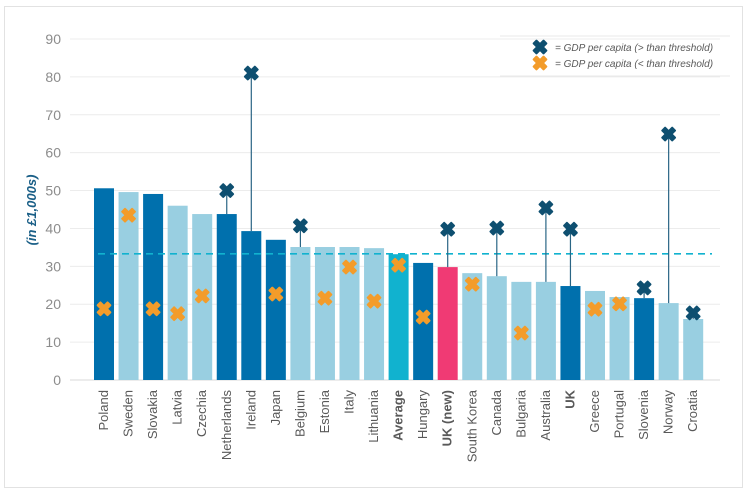  Describe the element at coordinates (569, 398) in the screenshot. I see `x-tick-label: UK` at that location.